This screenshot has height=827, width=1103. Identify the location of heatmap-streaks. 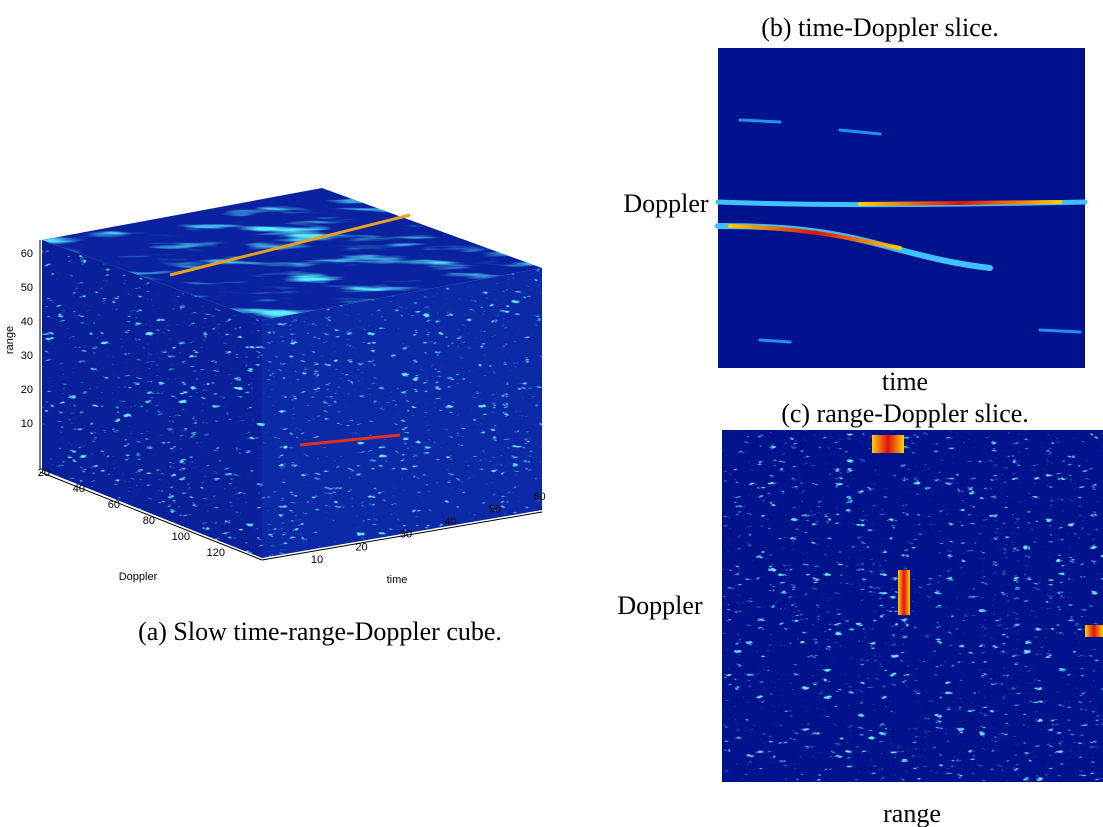
(901, 231).